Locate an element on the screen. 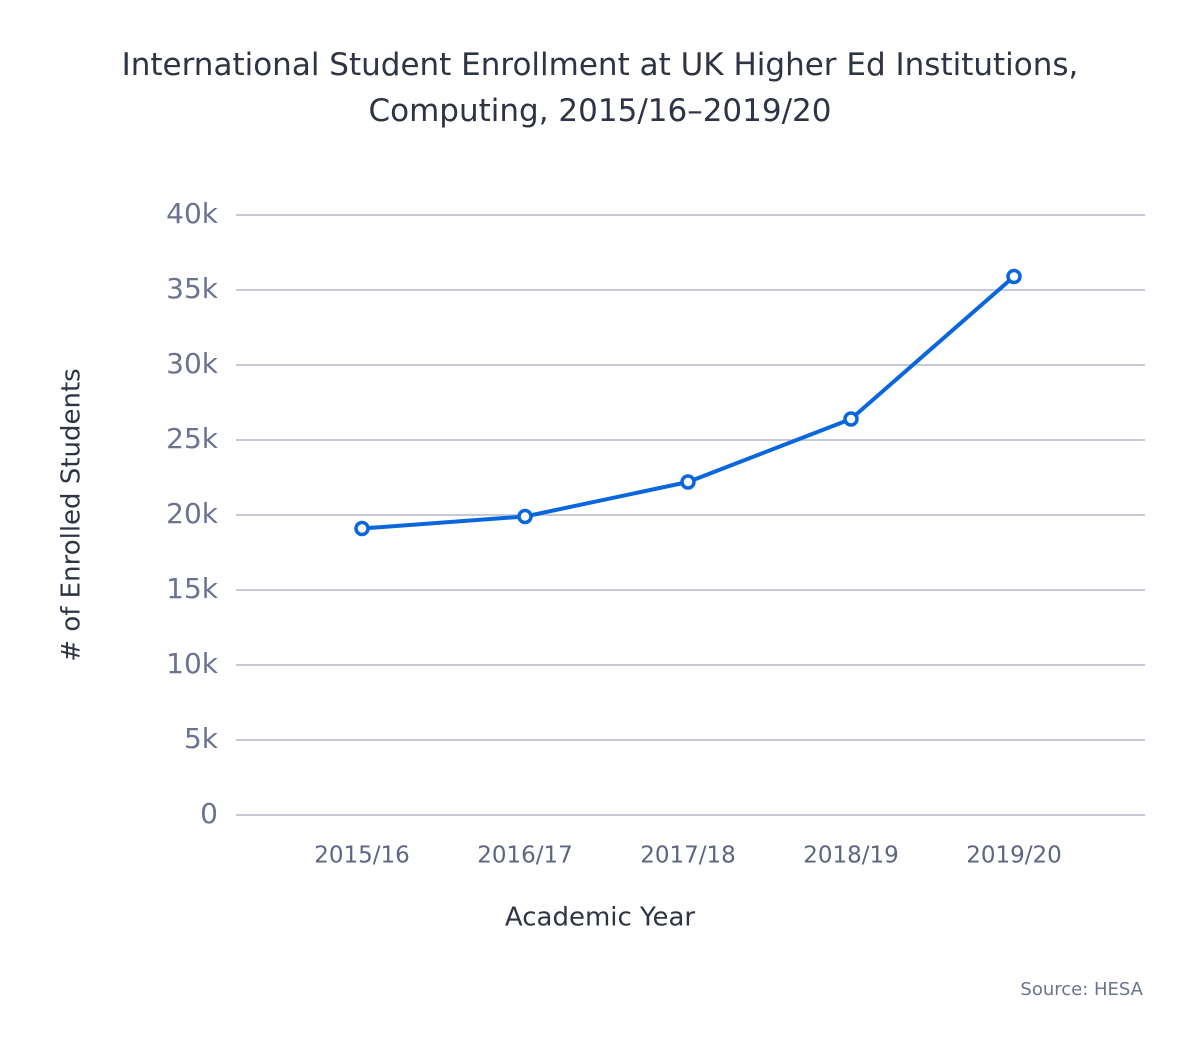 The height and width of the screenshot is (1056, 1200). x-tick-label: 2019/20 is located at coordinates (1014, 856).